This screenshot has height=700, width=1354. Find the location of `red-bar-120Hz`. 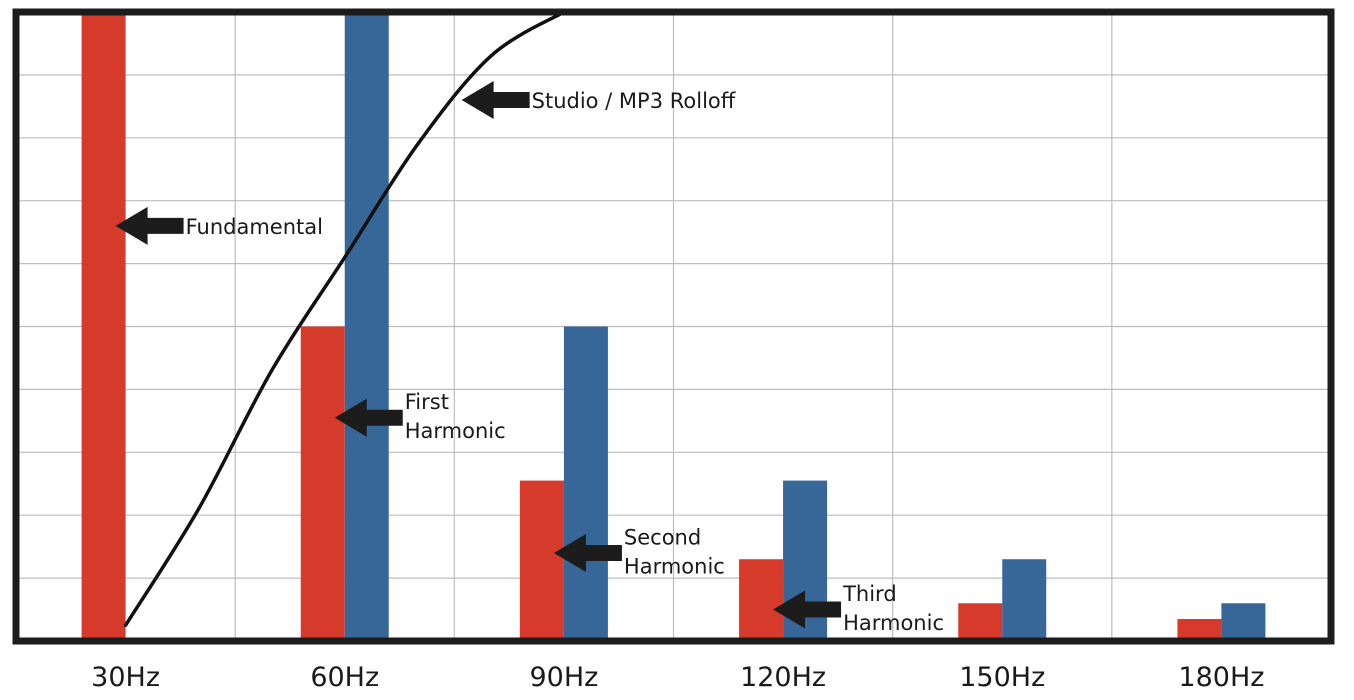

red-bar-120Hz is located at coordinates (761, 600).